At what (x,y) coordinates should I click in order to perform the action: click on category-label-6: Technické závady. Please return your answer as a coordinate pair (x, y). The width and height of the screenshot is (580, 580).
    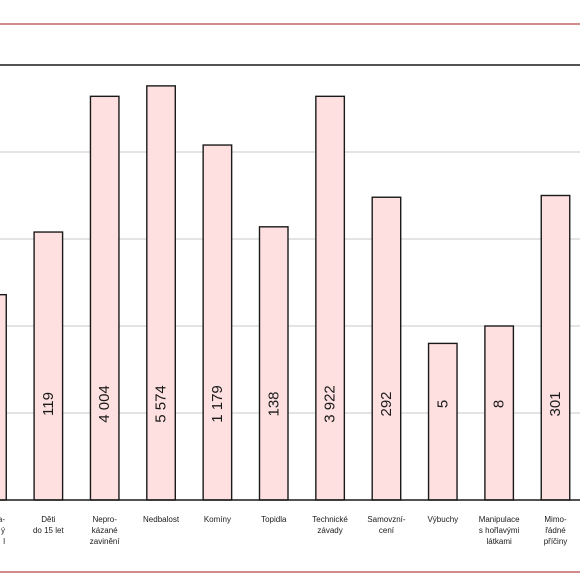
    Looking at the image, I should click on (330, 525).